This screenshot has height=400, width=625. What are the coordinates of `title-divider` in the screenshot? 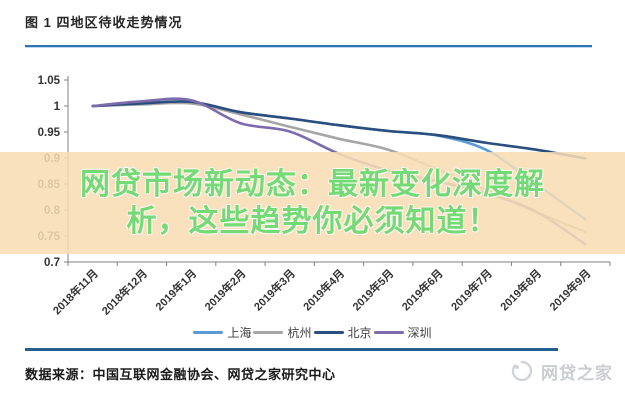 It's located at (308, 46).